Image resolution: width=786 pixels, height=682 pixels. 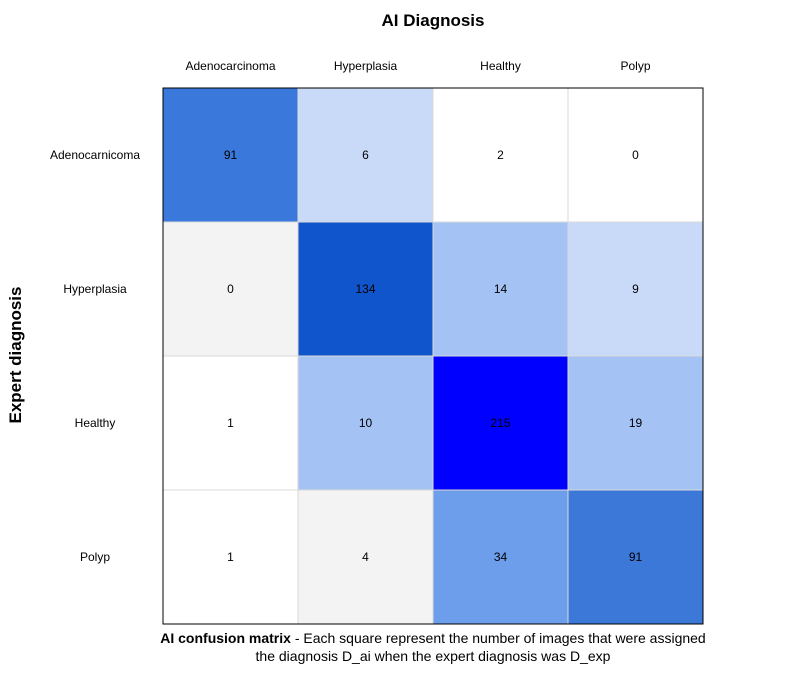 I want to click on y-tick-label: Hyperplasia, so click(x=95, y=289).